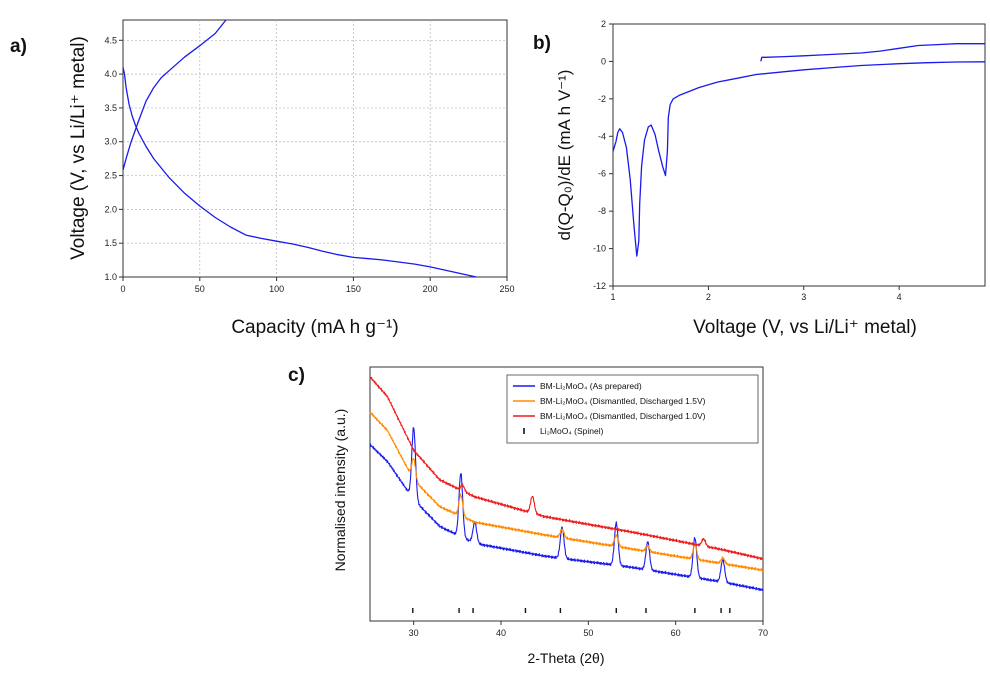 Image resolution: width=990 pixels, height=673 pixels. I want to click on y-tick-label: 3.0, so click(110, 142).